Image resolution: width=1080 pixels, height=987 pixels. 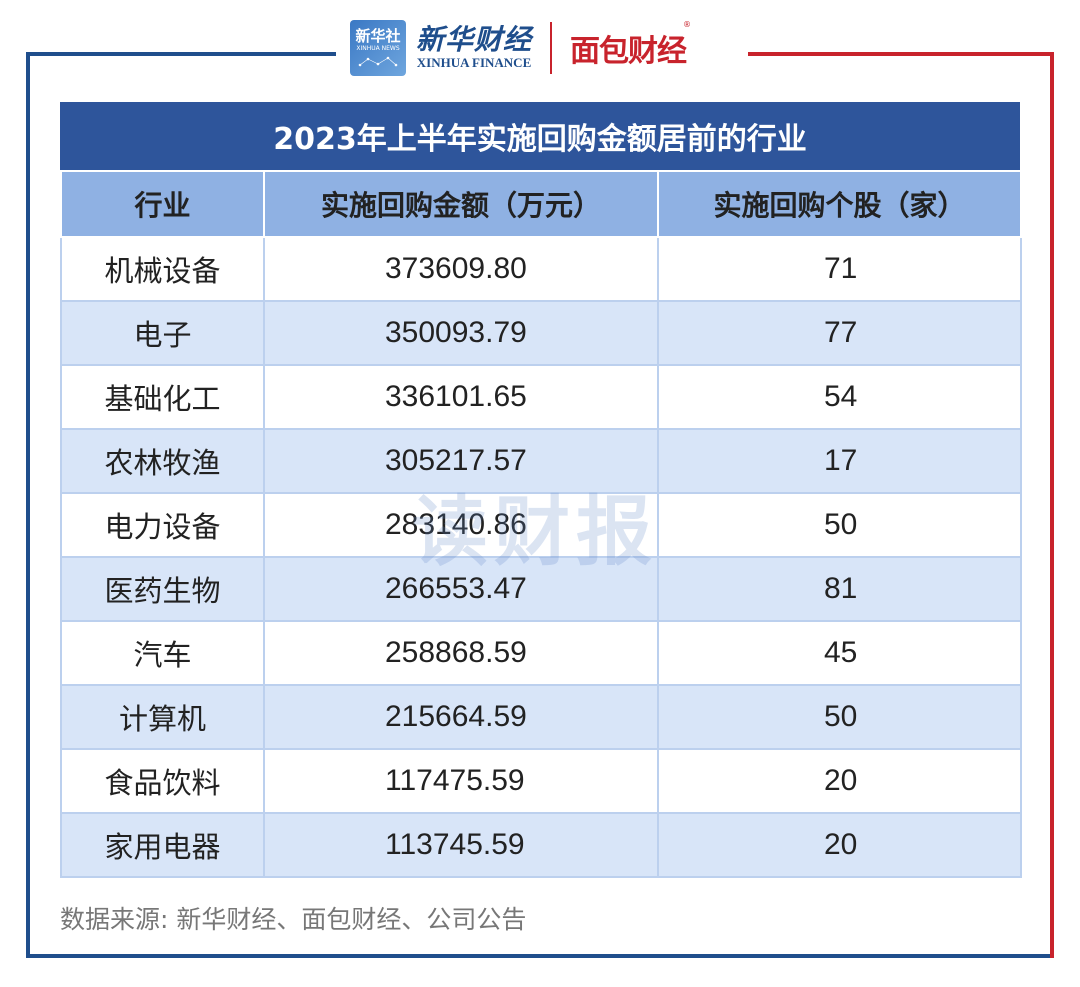 I want to click on table-row: 电子 350093.79 77, so click(x=541, y=333).